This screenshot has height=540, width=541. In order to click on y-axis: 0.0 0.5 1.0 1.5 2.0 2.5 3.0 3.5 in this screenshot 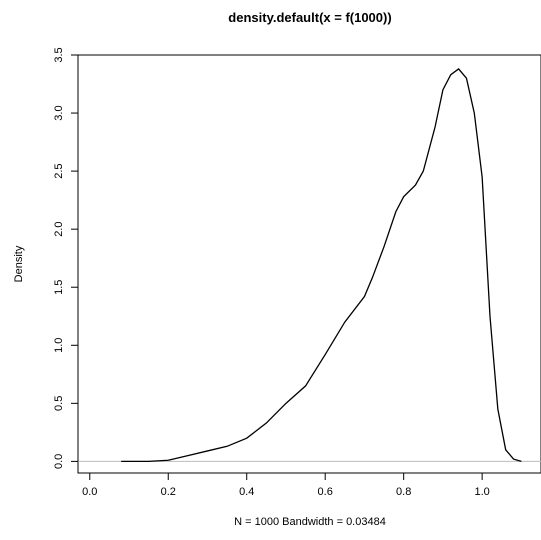, I will do `click(66, 258)`.